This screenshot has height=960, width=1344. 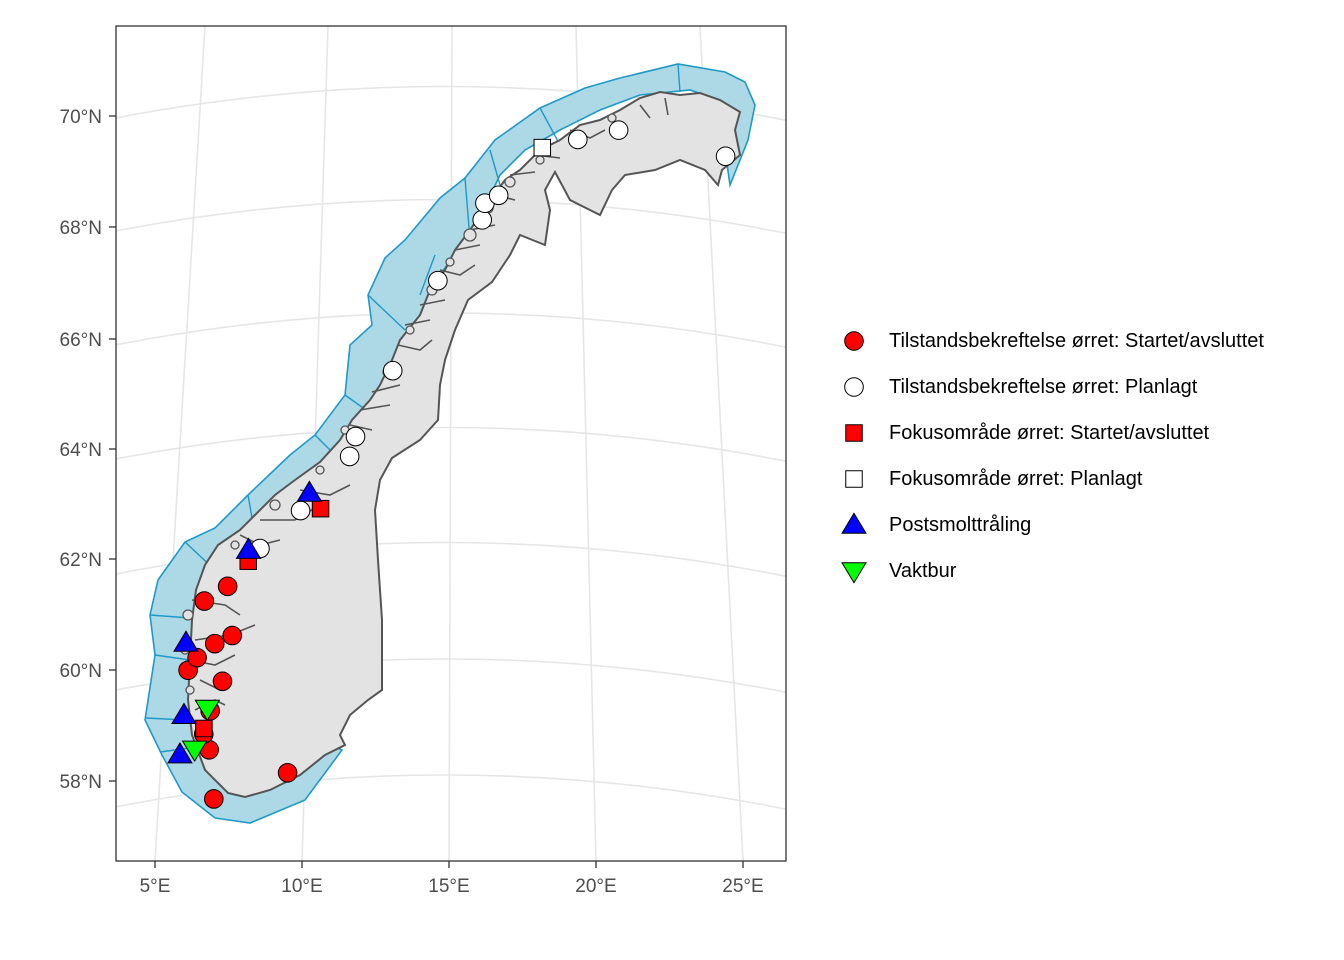 I want to click on y-tick-label-3: 62°N, so click(x=81, y=560).